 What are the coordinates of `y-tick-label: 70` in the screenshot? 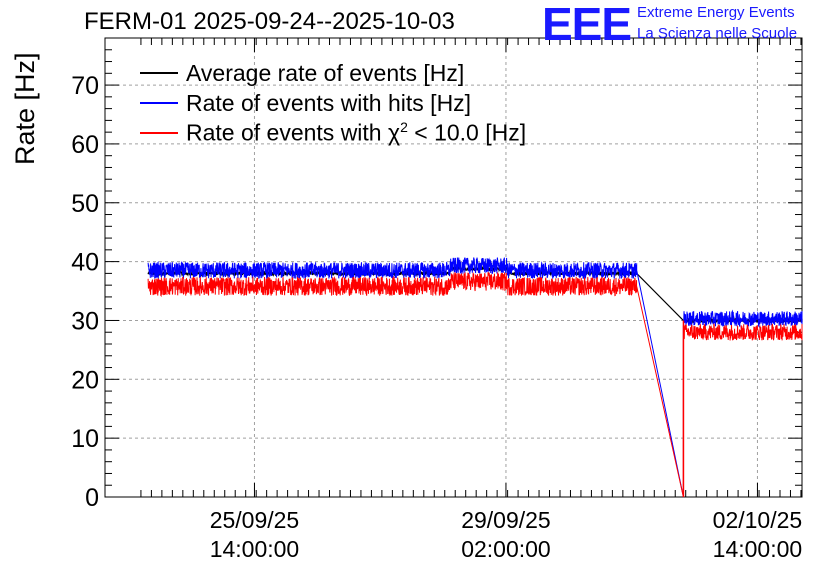 It's located at (85, 86).